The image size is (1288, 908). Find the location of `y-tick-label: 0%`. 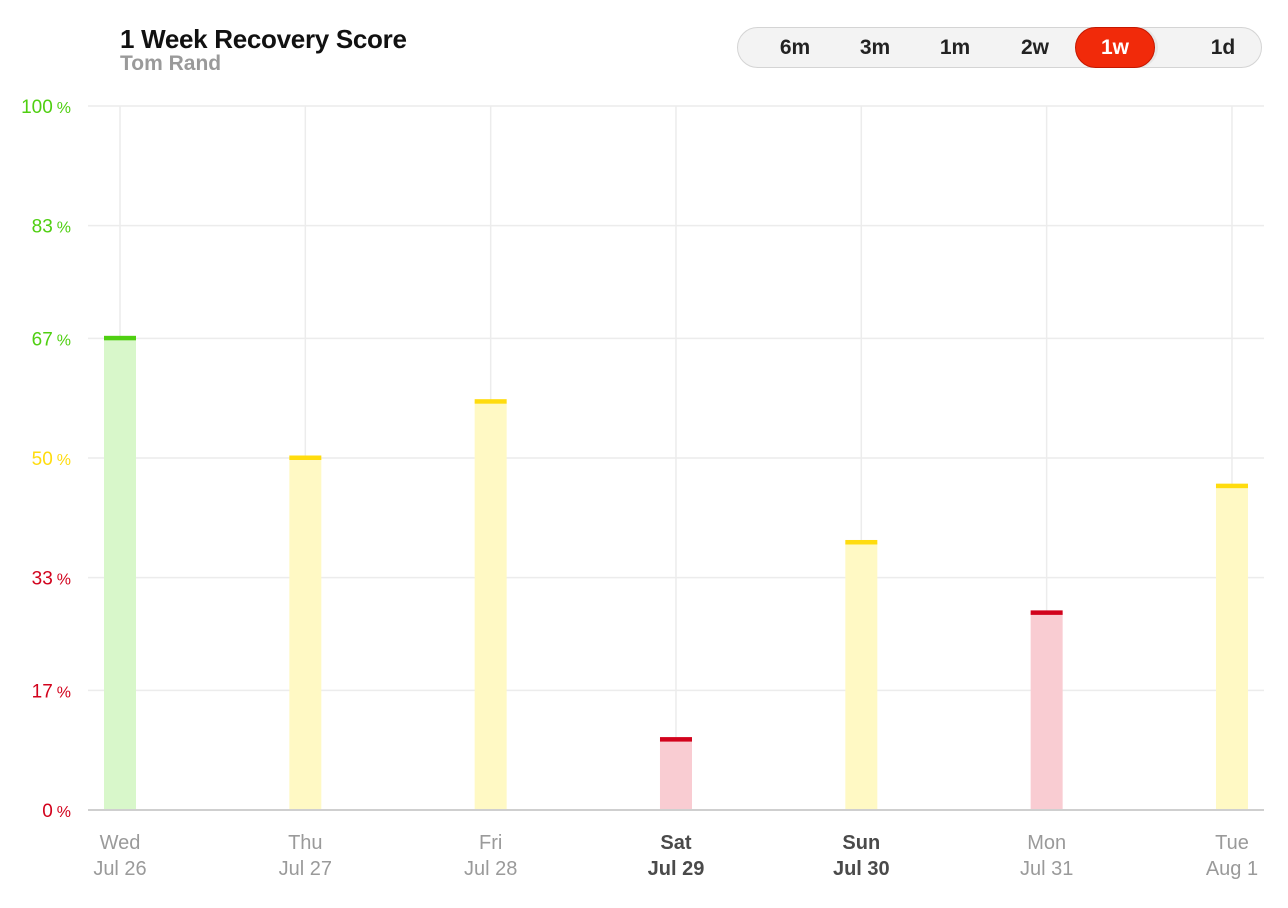

y-tick-label: 0% is located at coordinates (56, 811).